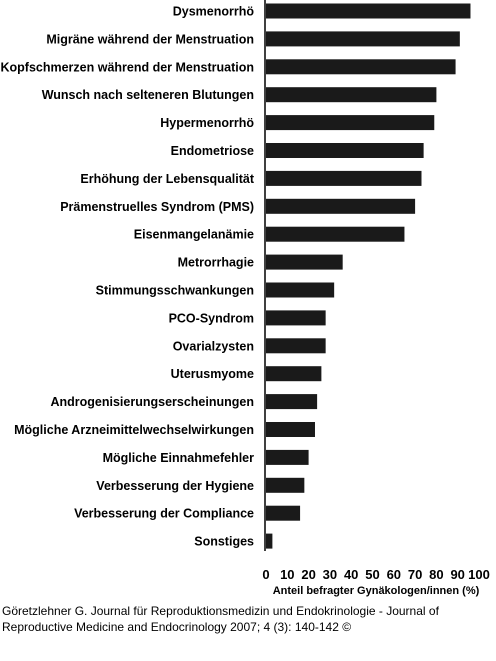 Image resolution: width=496 pixels, height=661 pixels. What do you see at coordinates (211, 318) in the screenshot?
I see `category-label: PCO-Syndrom` at bounding box center [211, 318].